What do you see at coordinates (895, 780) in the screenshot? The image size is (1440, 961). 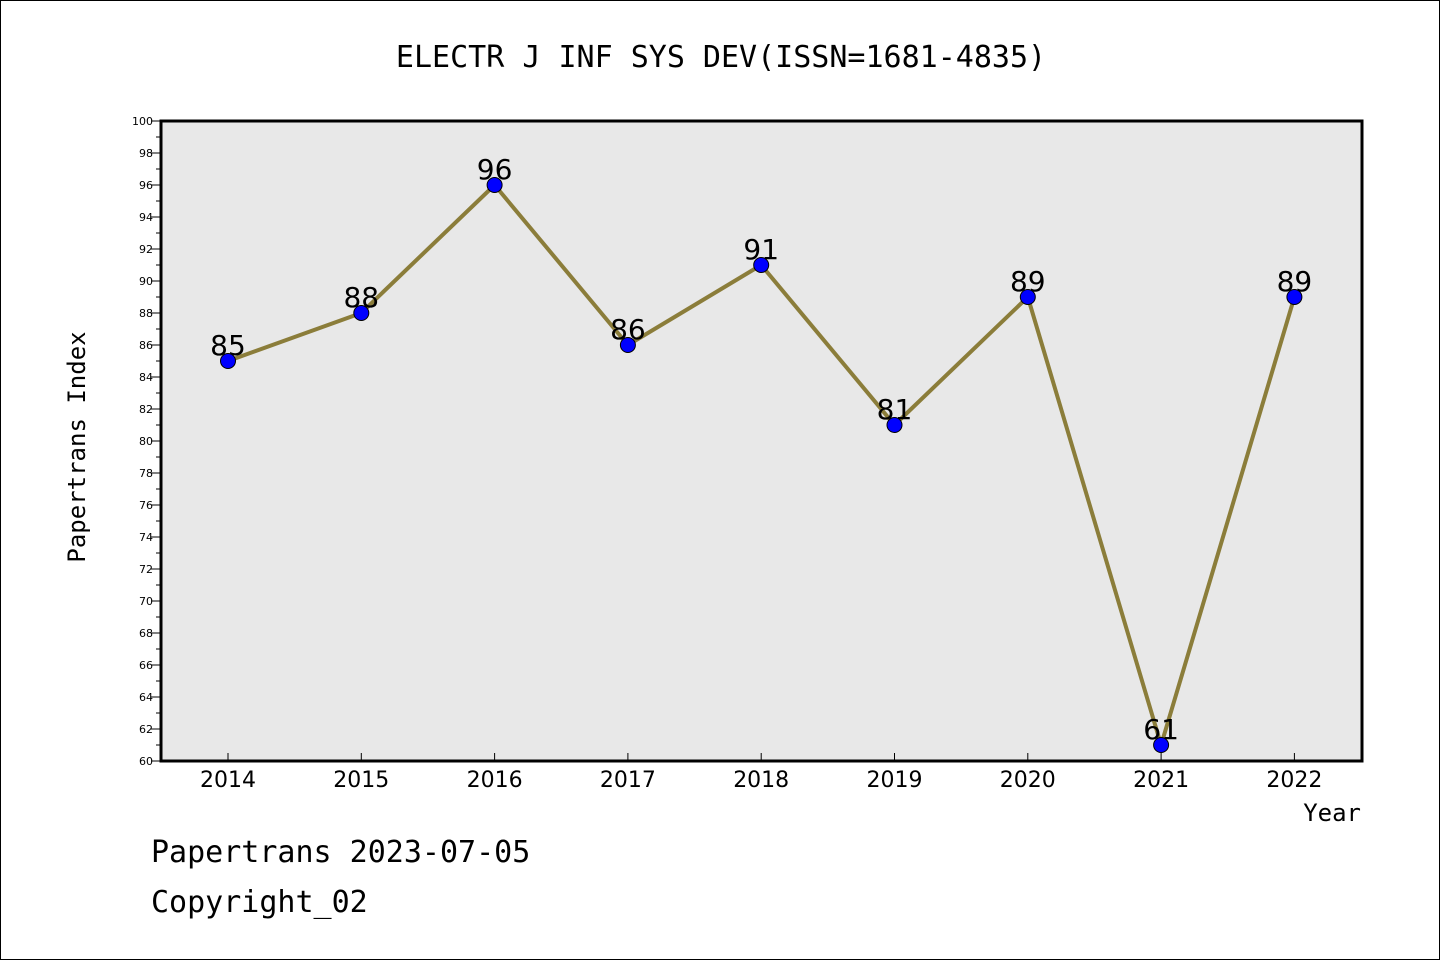 I see `x-tick-label: 2019` at bounding box center [895, 780].